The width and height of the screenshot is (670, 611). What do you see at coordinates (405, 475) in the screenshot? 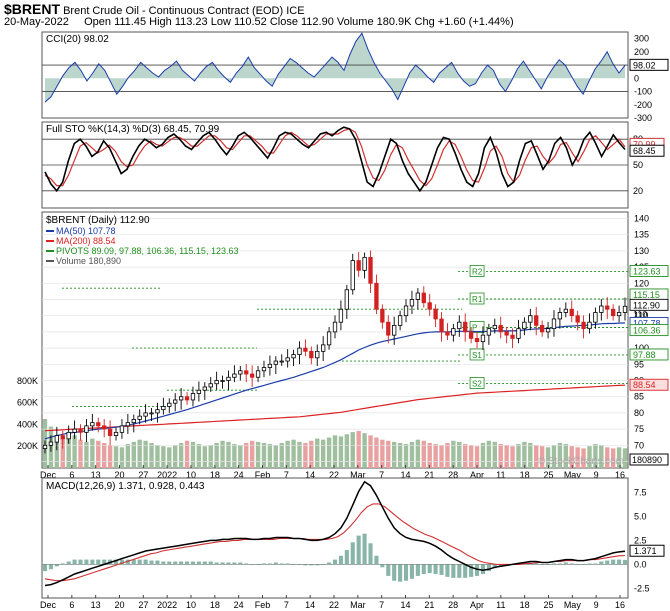
I see `price-x-label: 14` at bounding box center [405, 475].